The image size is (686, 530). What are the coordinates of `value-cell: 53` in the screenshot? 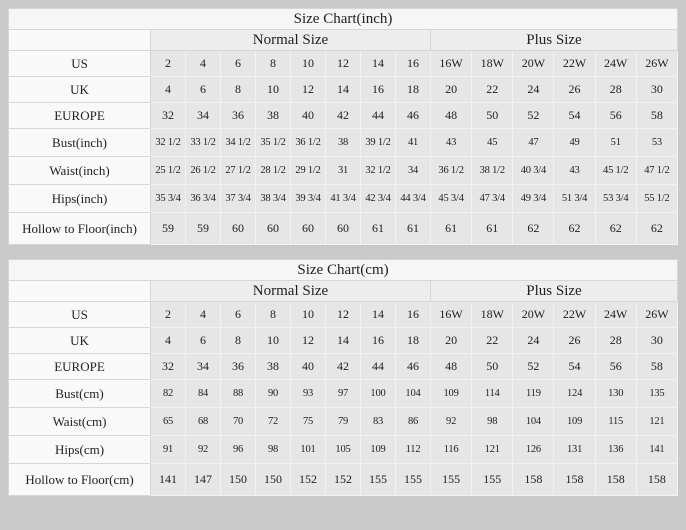 It's located at (657, 142).